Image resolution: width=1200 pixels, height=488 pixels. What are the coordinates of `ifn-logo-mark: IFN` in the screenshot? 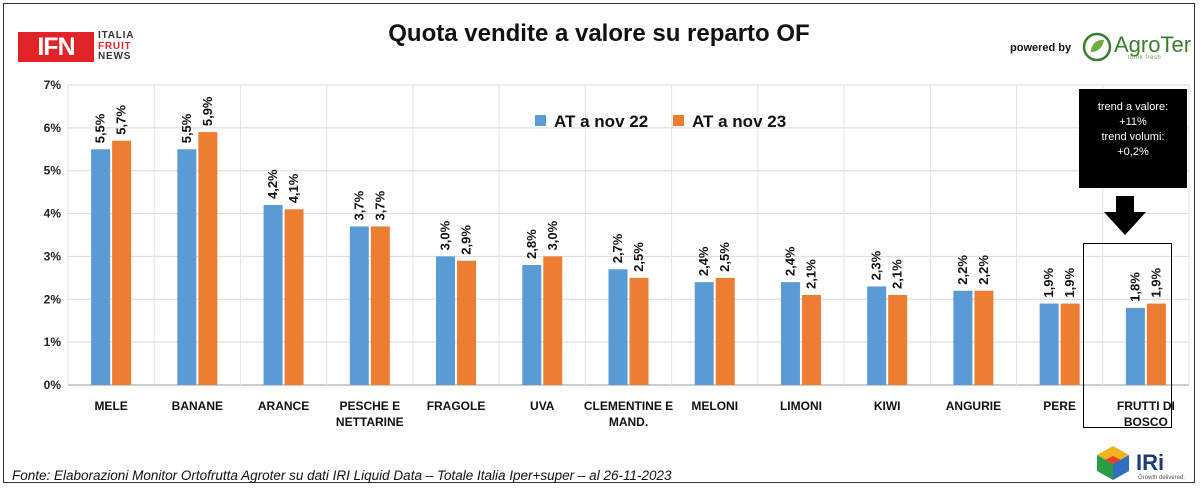 It's located at (56, 47).